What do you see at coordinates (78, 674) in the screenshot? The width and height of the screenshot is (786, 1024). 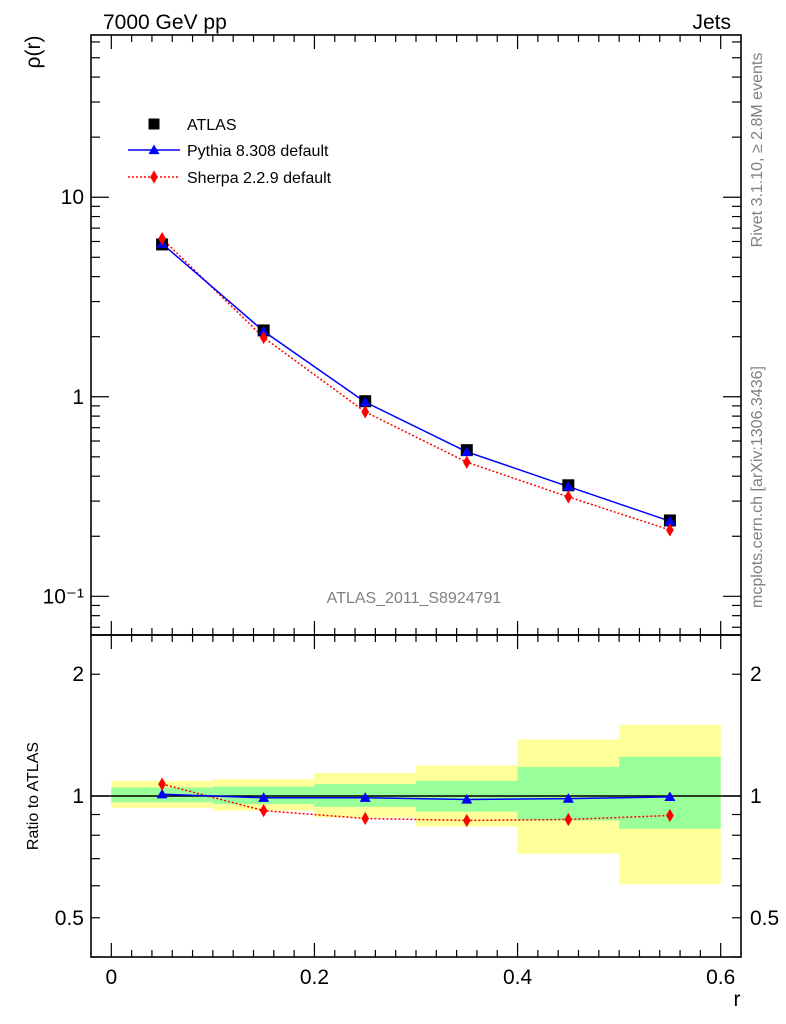 I see `y-tick-label: 2` at bounding box center [78, 674].